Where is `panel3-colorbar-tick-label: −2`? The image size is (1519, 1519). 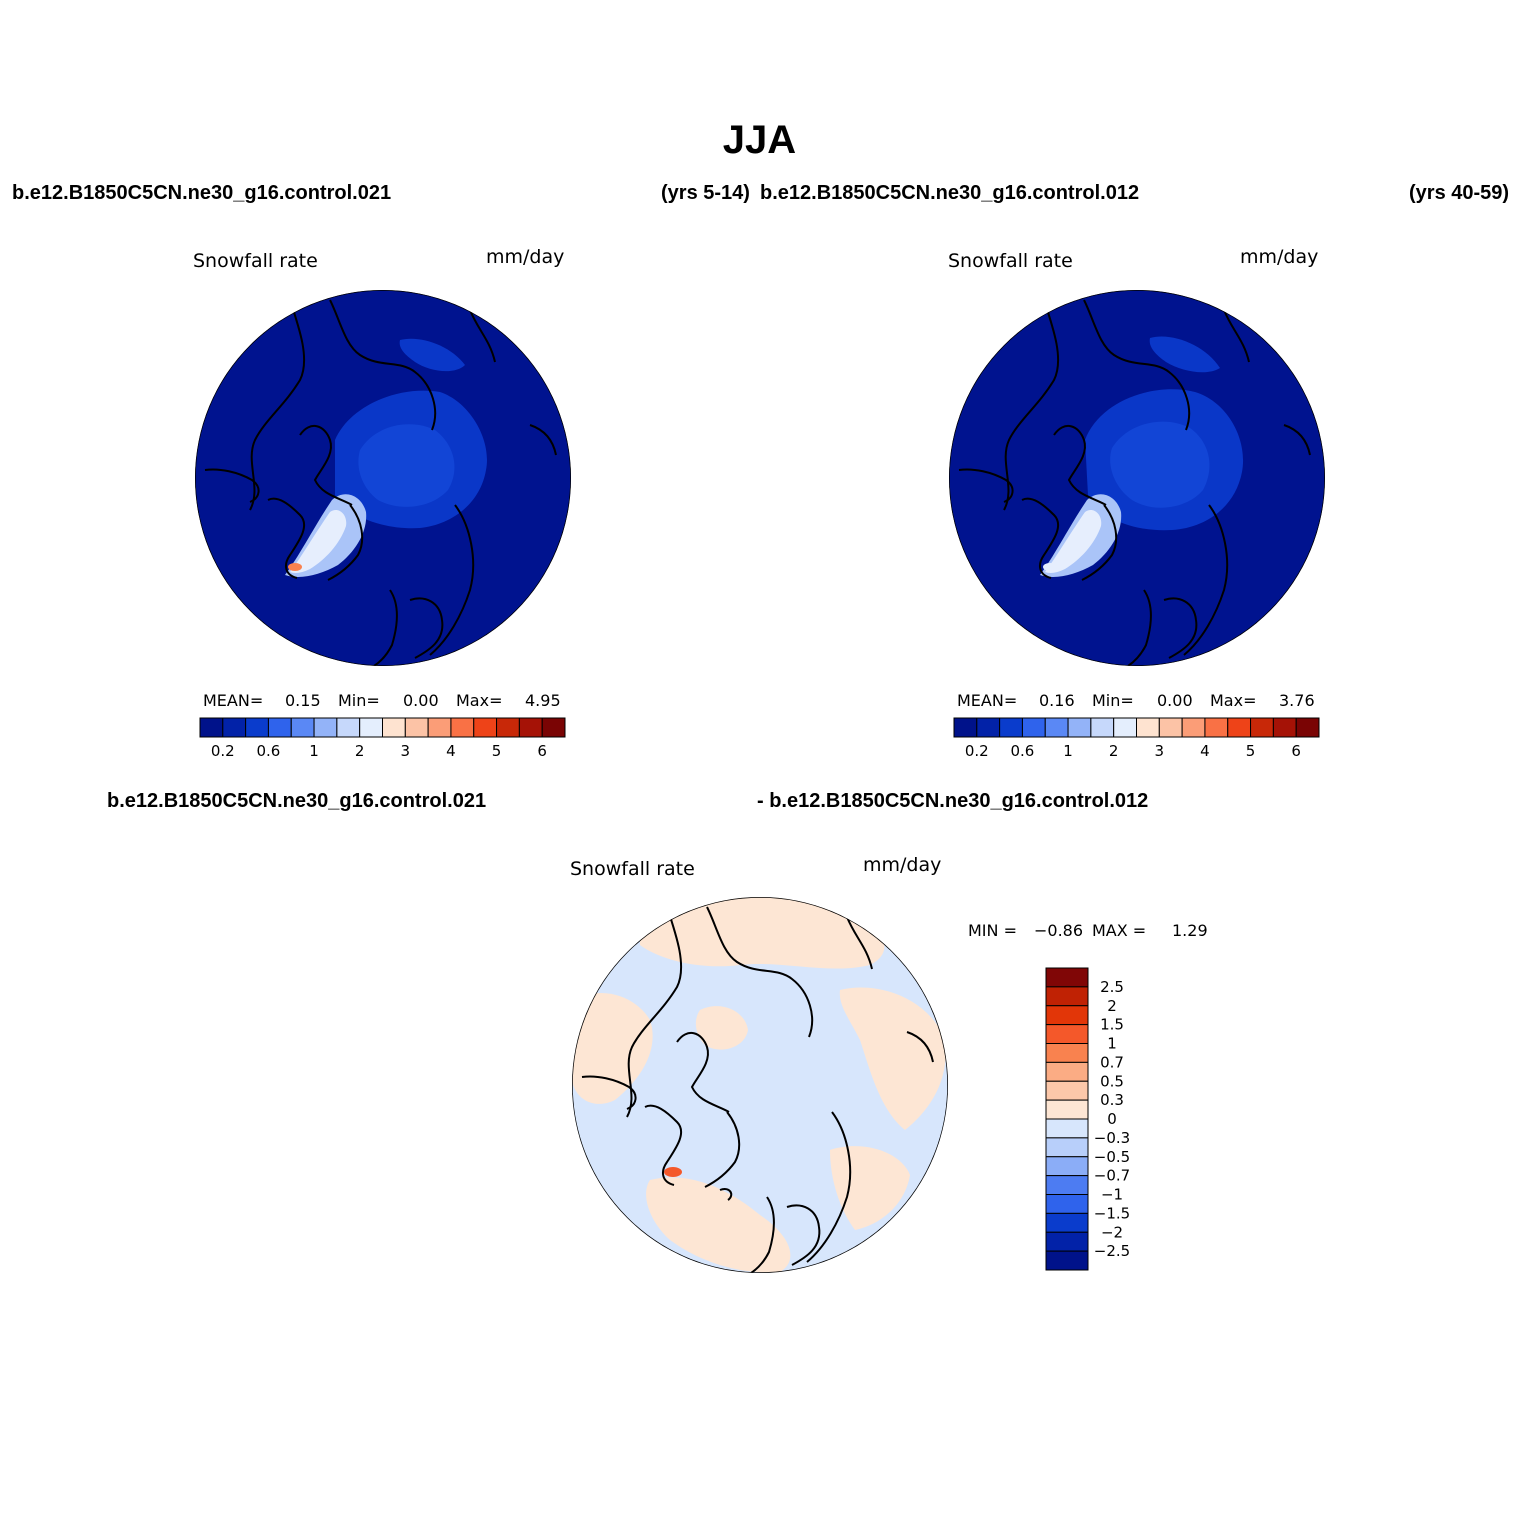 panel3-colorbar-tick-label: −2 is located at coordinates (1112, 1232).